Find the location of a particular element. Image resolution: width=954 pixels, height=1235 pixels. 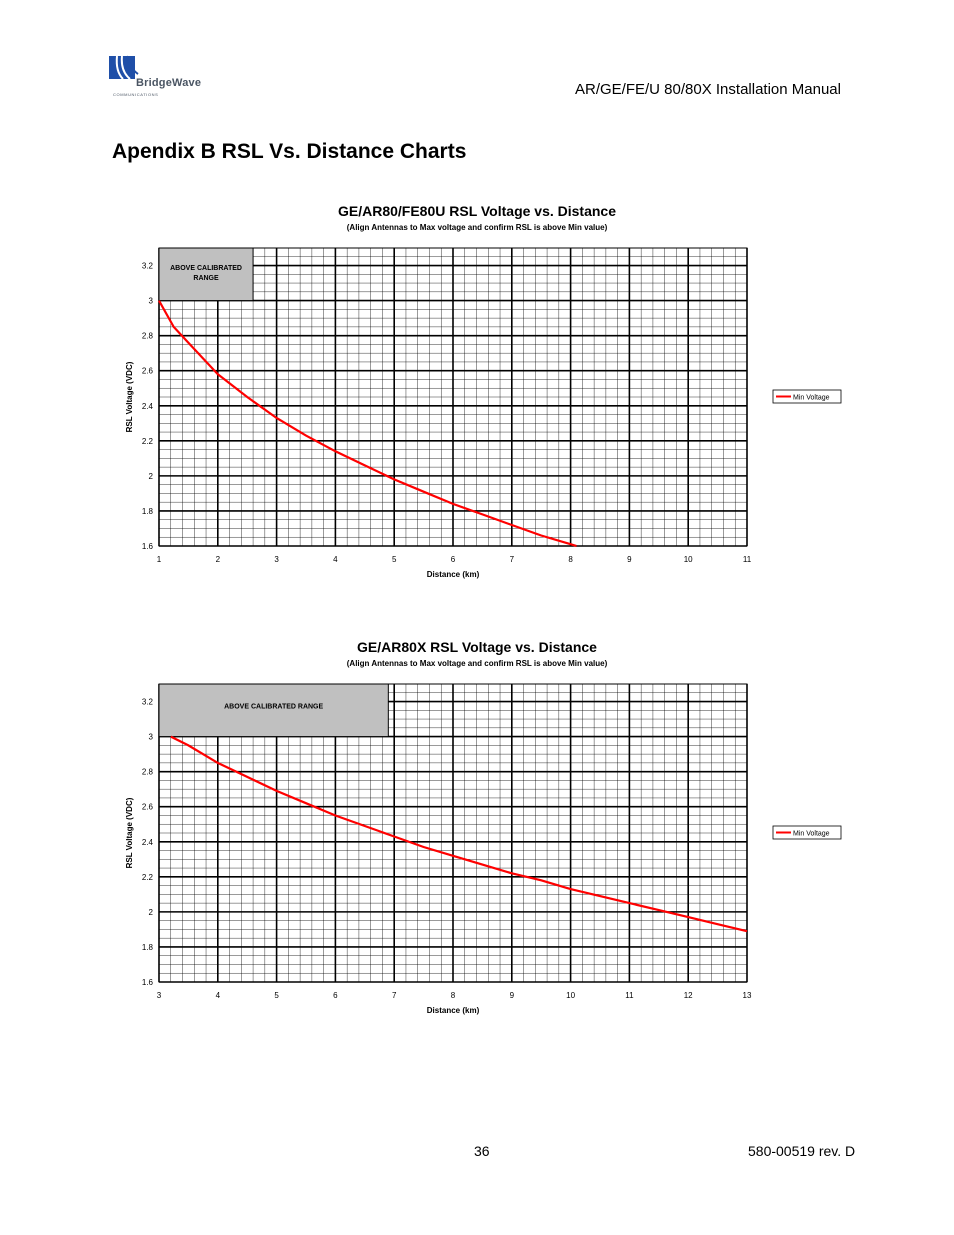

chart-title: GE/AR80/FE80U RSL Voltage vs. Distance is located at coordinates (477, 211).